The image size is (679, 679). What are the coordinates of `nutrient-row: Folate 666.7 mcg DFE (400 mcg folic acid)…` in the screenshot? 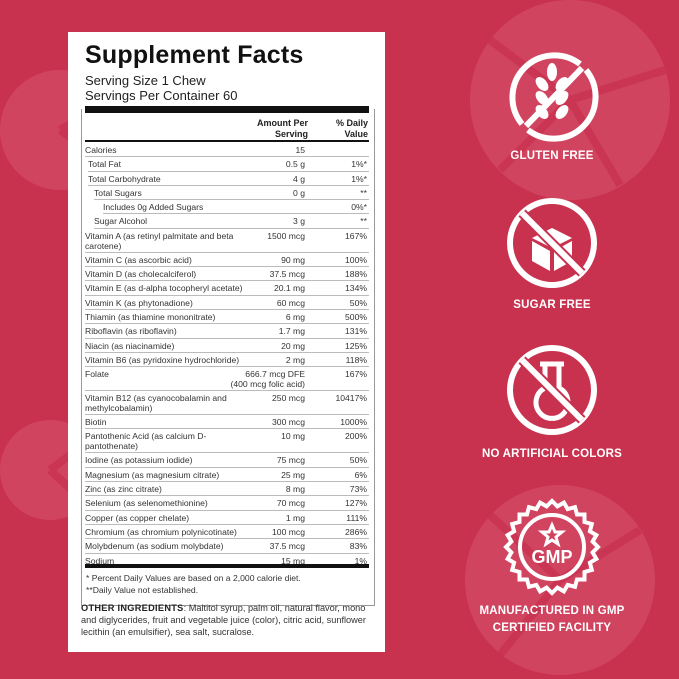 It's located at (227, 379).